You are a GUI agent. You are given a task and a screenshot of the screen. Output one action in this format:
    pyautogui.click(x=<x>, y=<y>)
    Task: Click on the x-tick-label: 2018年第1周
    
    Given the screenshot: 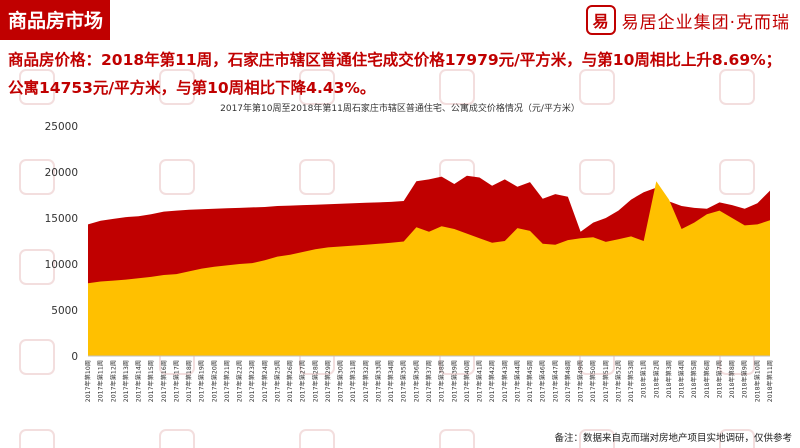 What is the action you would take?
    pyautogui.click(x=644, y=379)
    